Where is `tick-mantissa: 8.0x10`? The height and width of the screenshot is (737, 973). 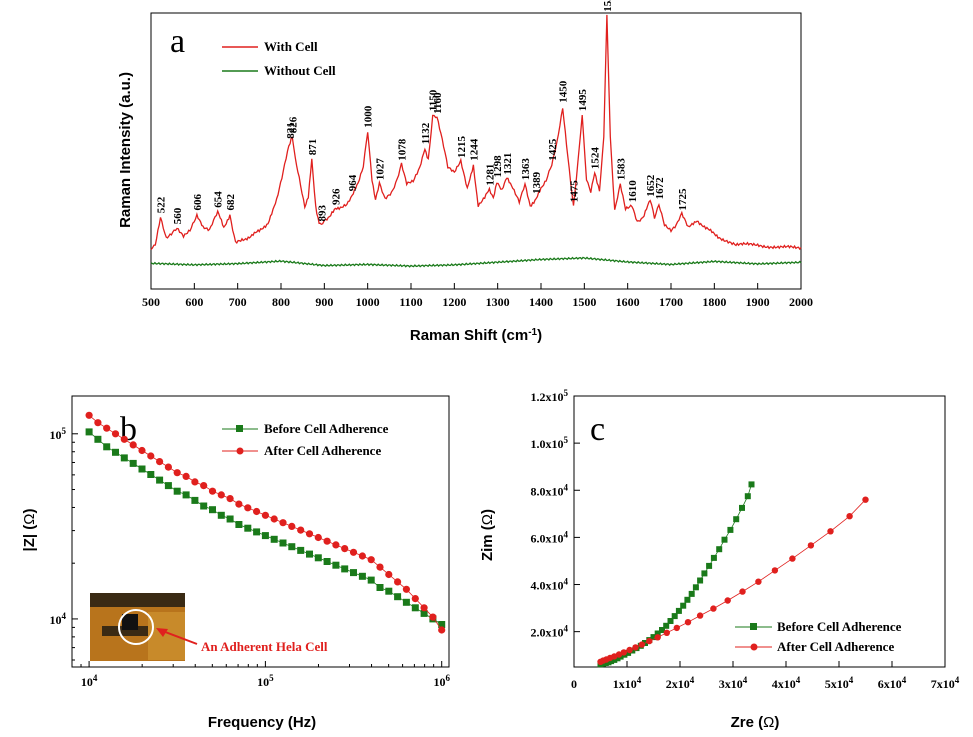
tick-mantissa: 8.0x10 is located at coordinates (547, 491).